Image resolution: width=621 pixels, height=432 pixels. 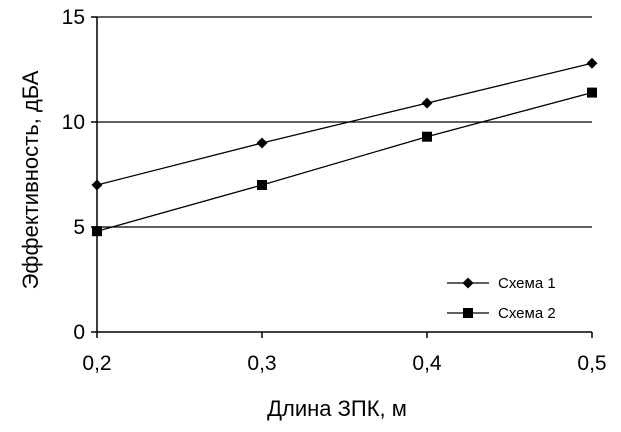 I want to click on x-tick-labels: 0,2 0,3 0,4 0,5, so click(x=344, y=363).